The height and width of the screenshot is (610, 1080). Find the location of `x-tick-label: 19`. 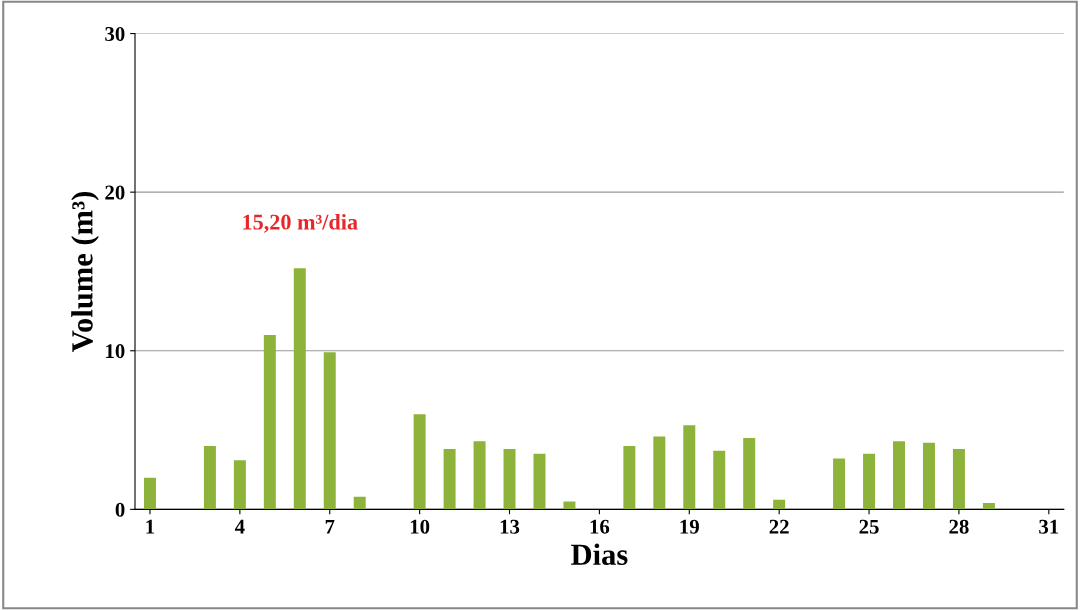

x-tick-label: 19 is located at coordinates (689, 526).